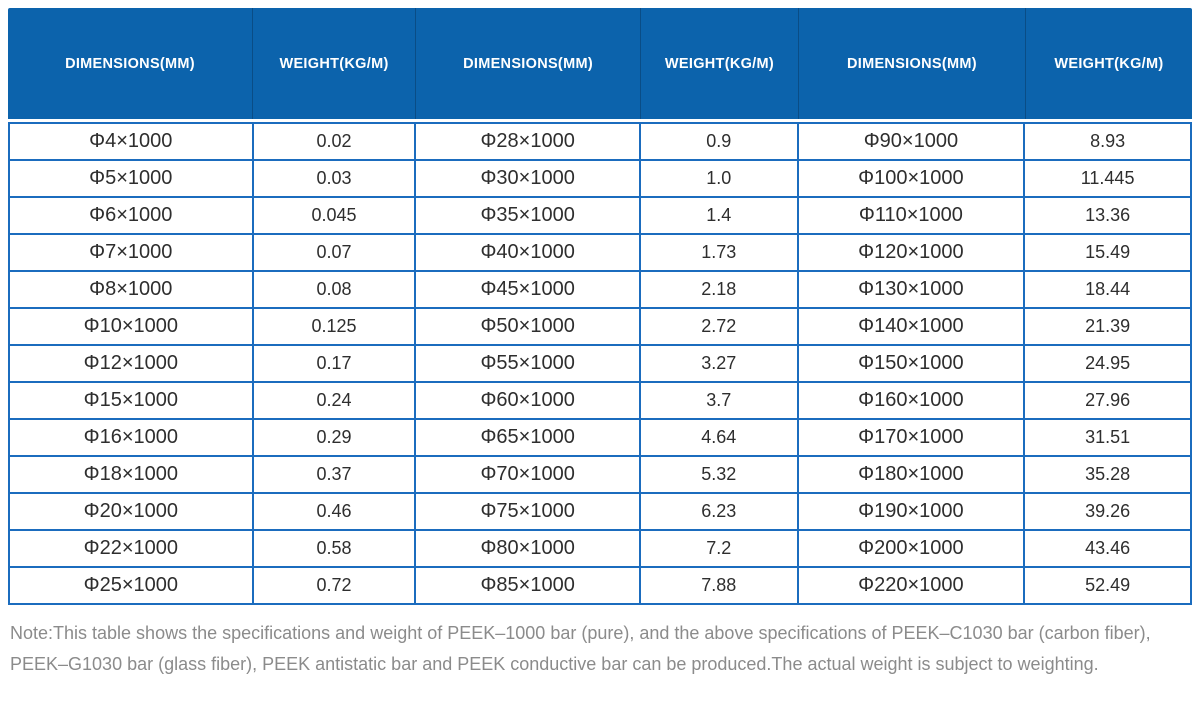  What do you see at coordinates (1107, 141) in the screenshot?
I see `weight-cell: 8.93` at bounding box center [1107, 141].